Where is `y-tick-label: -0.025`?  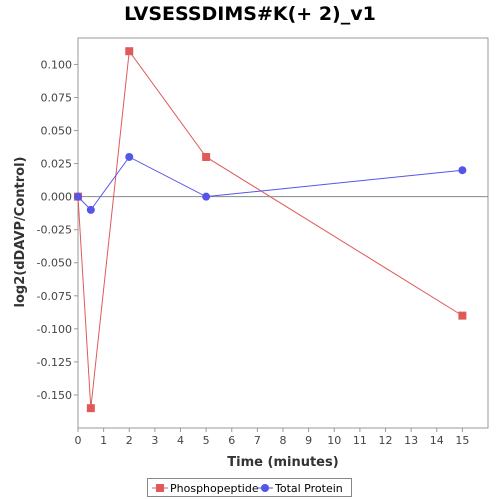 y-tick-label: -0.025 is located at coordinates (54, 230).